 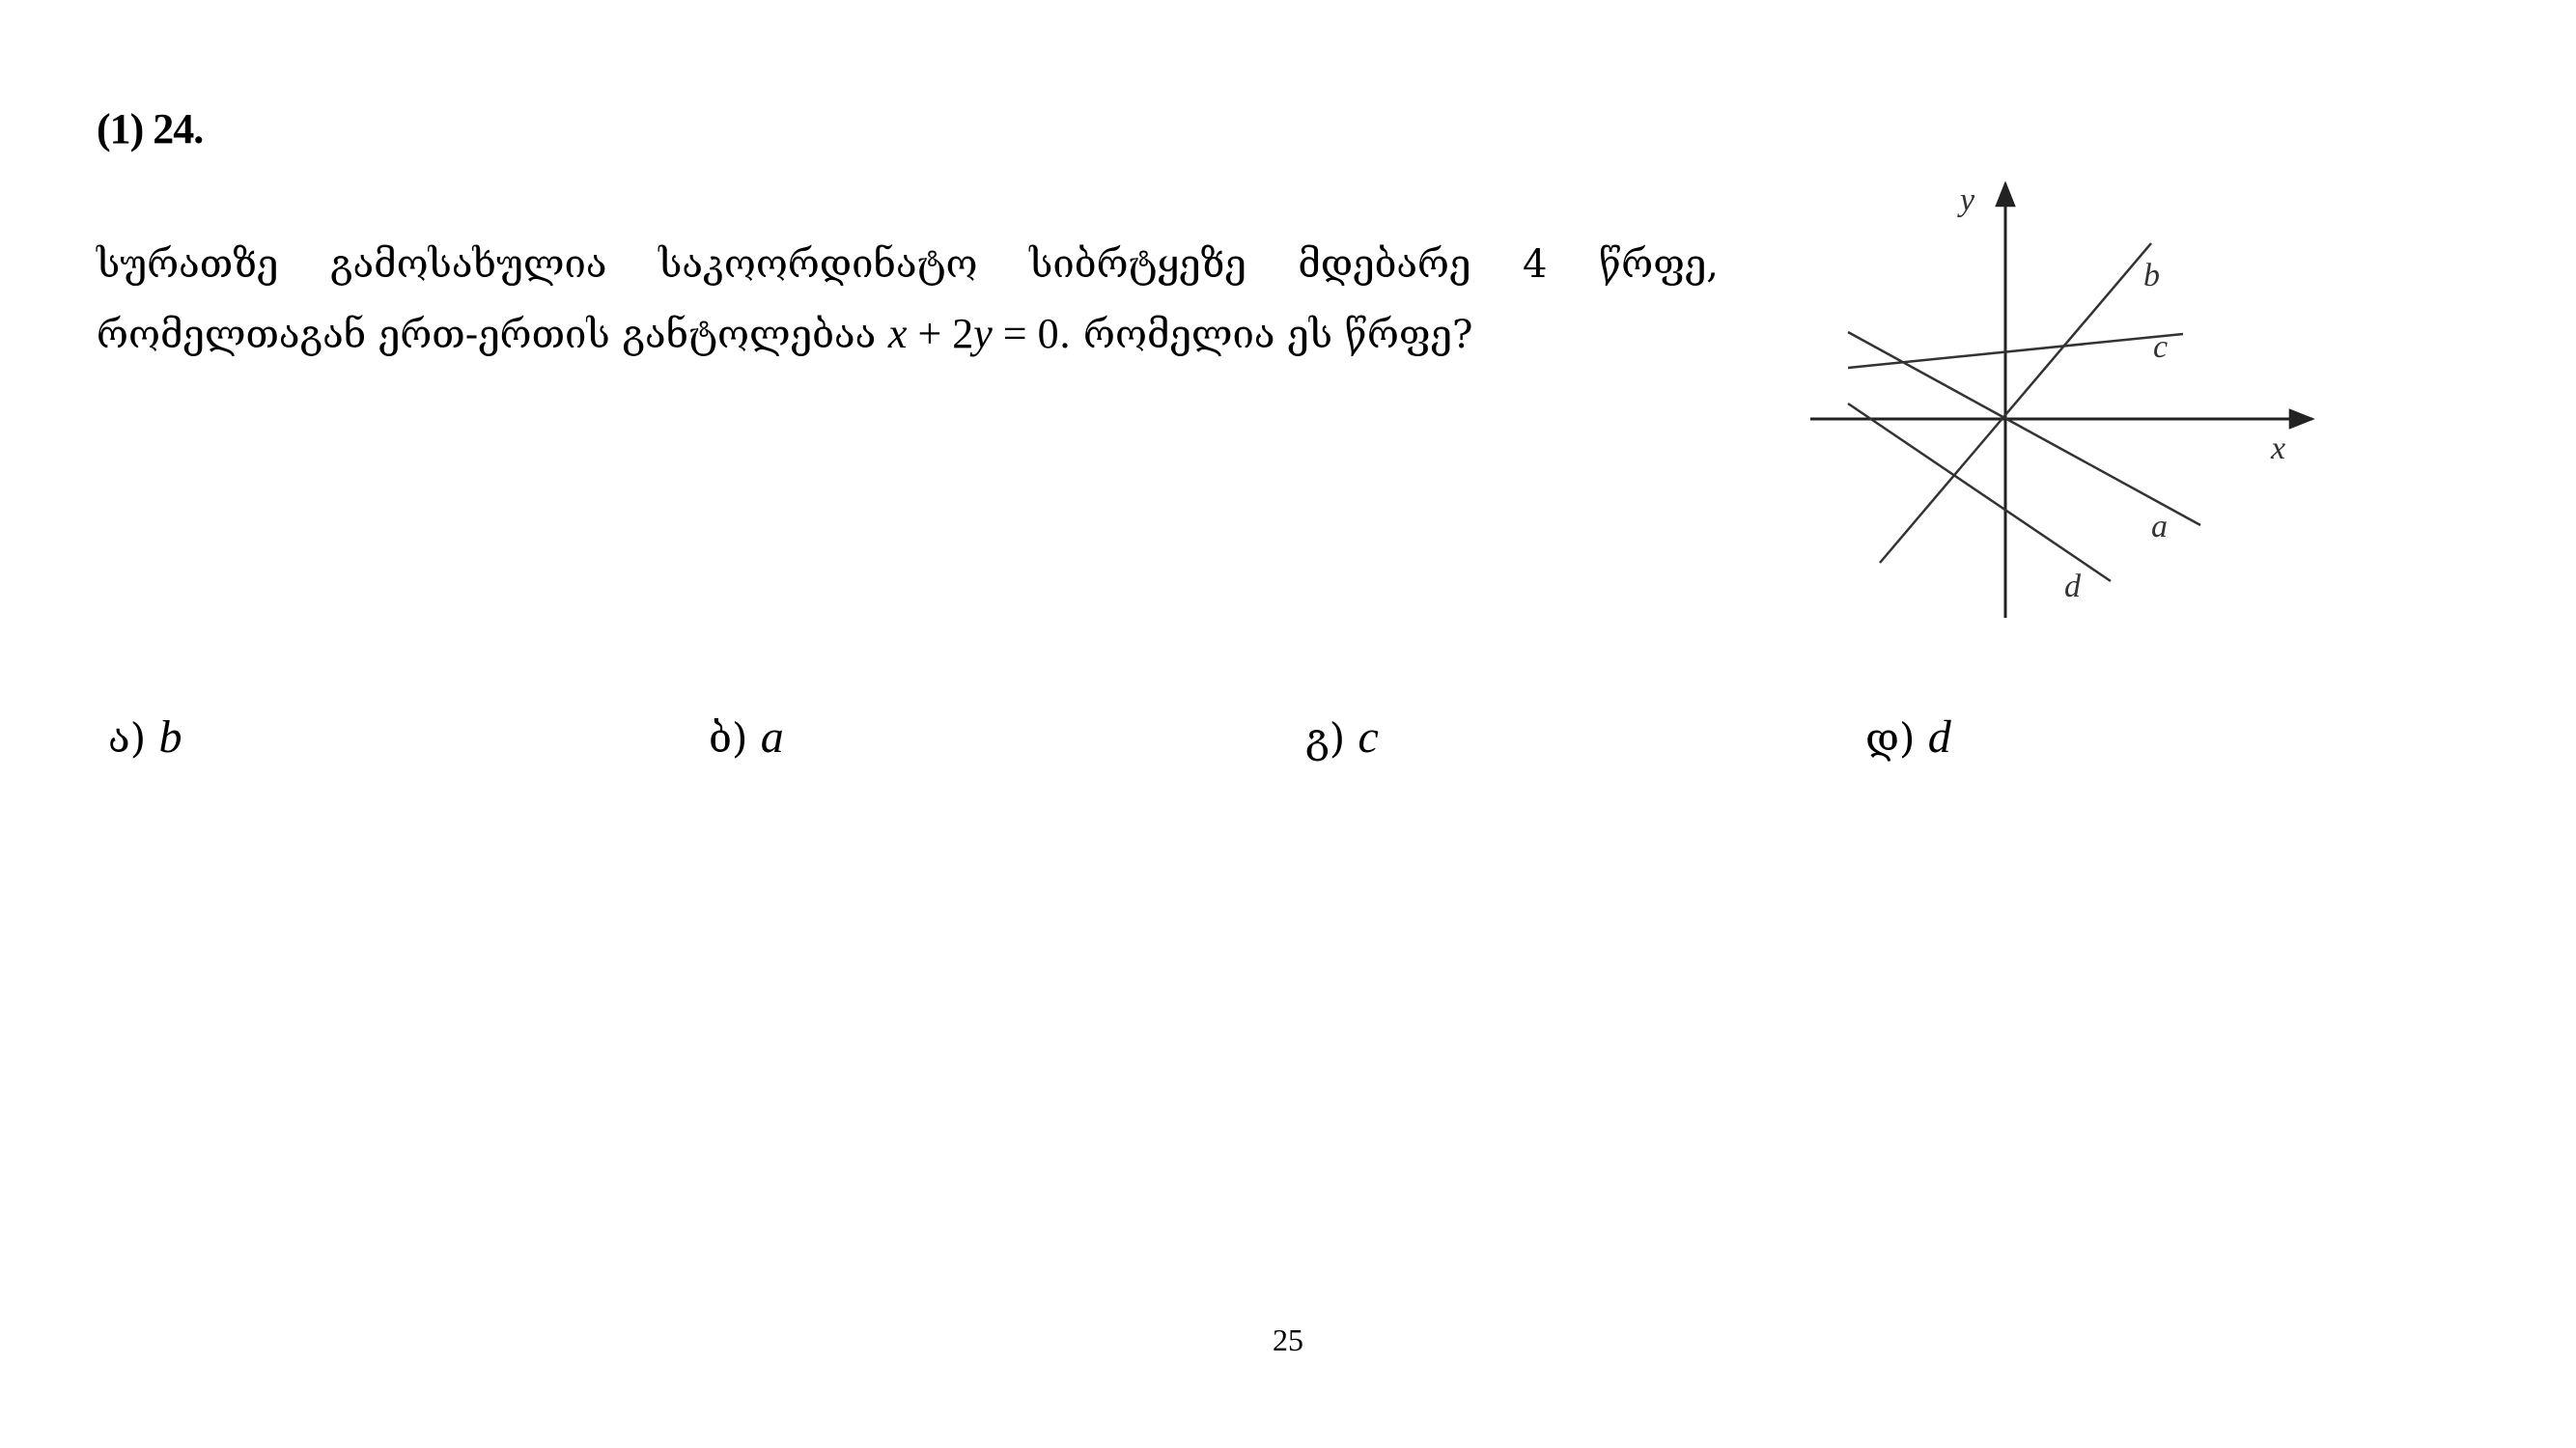 I want to click on equation: x + 2y = 0, so click(x=974, y=334).